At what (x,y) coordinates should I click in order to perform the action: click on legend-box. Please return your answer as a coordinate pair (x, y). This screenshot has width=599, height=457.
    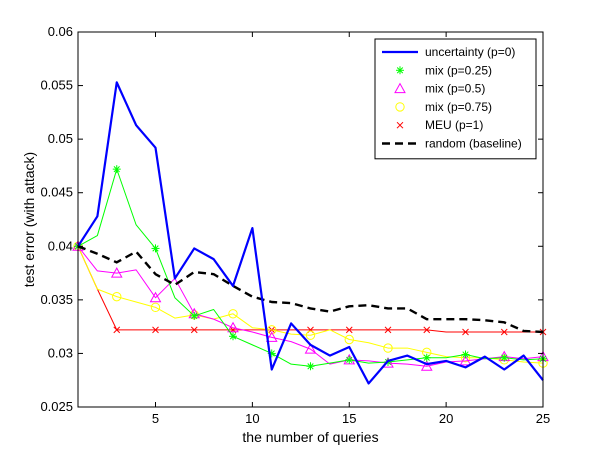
    Looking at the image, I should click on (455, 99).